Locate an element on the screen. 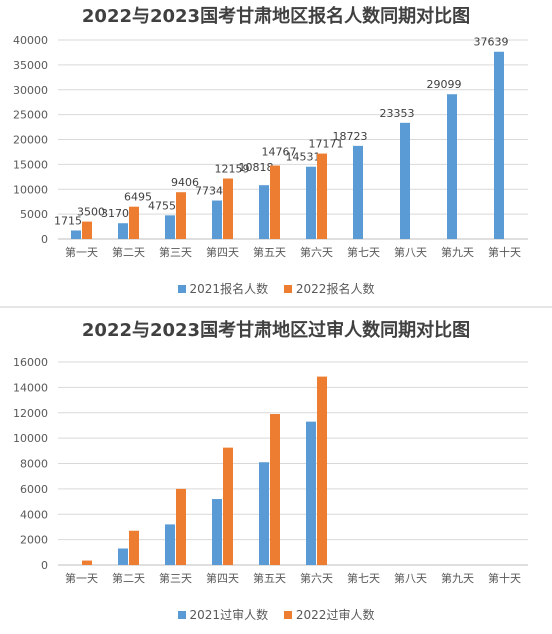  legend-label: 2022报名人数 is located at coordinates (335, 289).